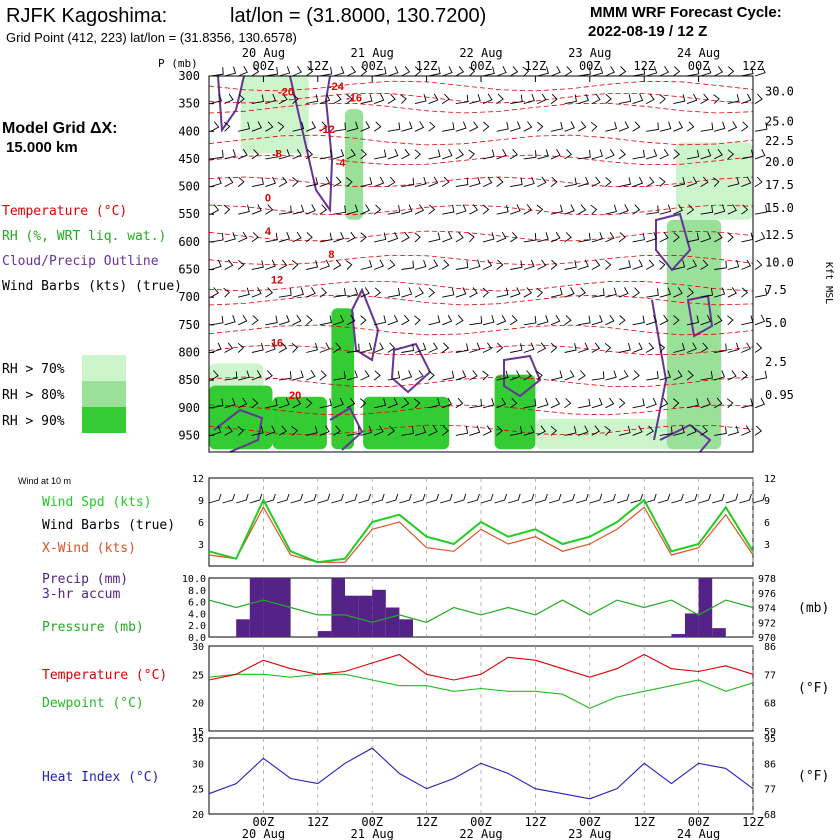  What do you see at coordinates (767, 623) in the screenshot?
I see `pressure-tick-label: 972` at bounding box center [767, 623].